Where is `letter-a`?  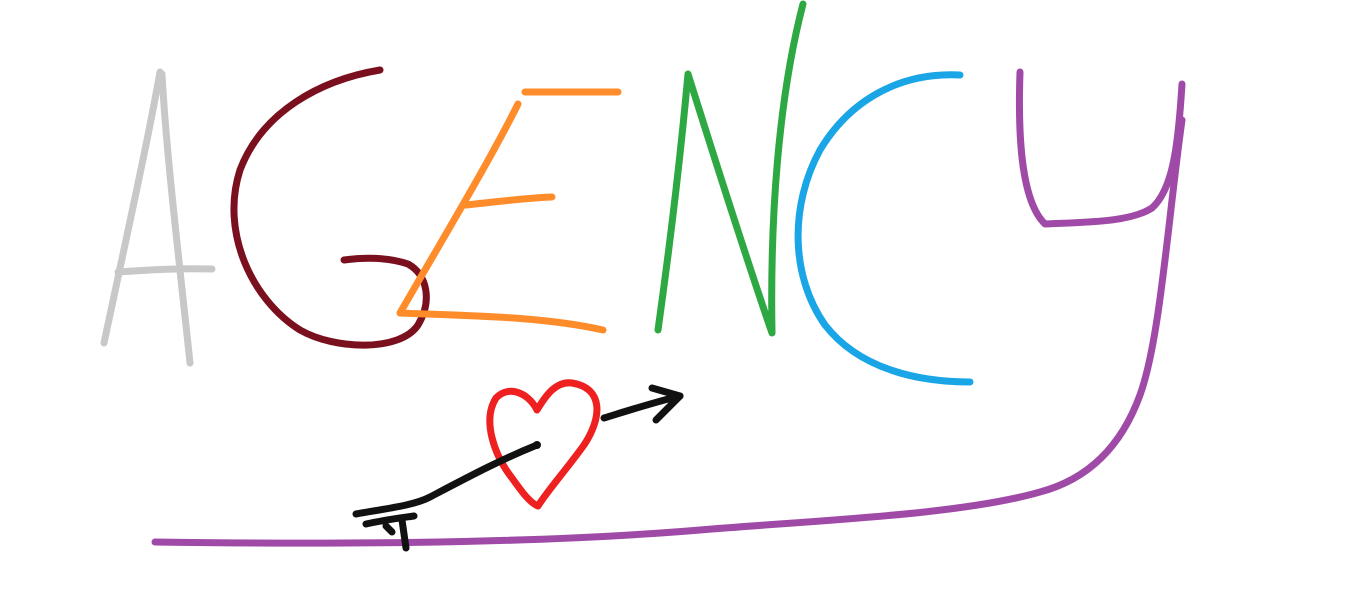
letter-a is located at coordinates (158, 217).